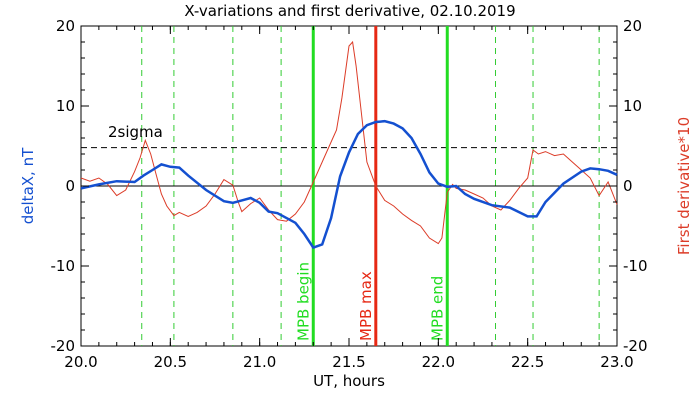  What do you see at coordinates (437, 308) in the screenshot?
I see `marker-label: MPB end` at bounding box center [437, 308].